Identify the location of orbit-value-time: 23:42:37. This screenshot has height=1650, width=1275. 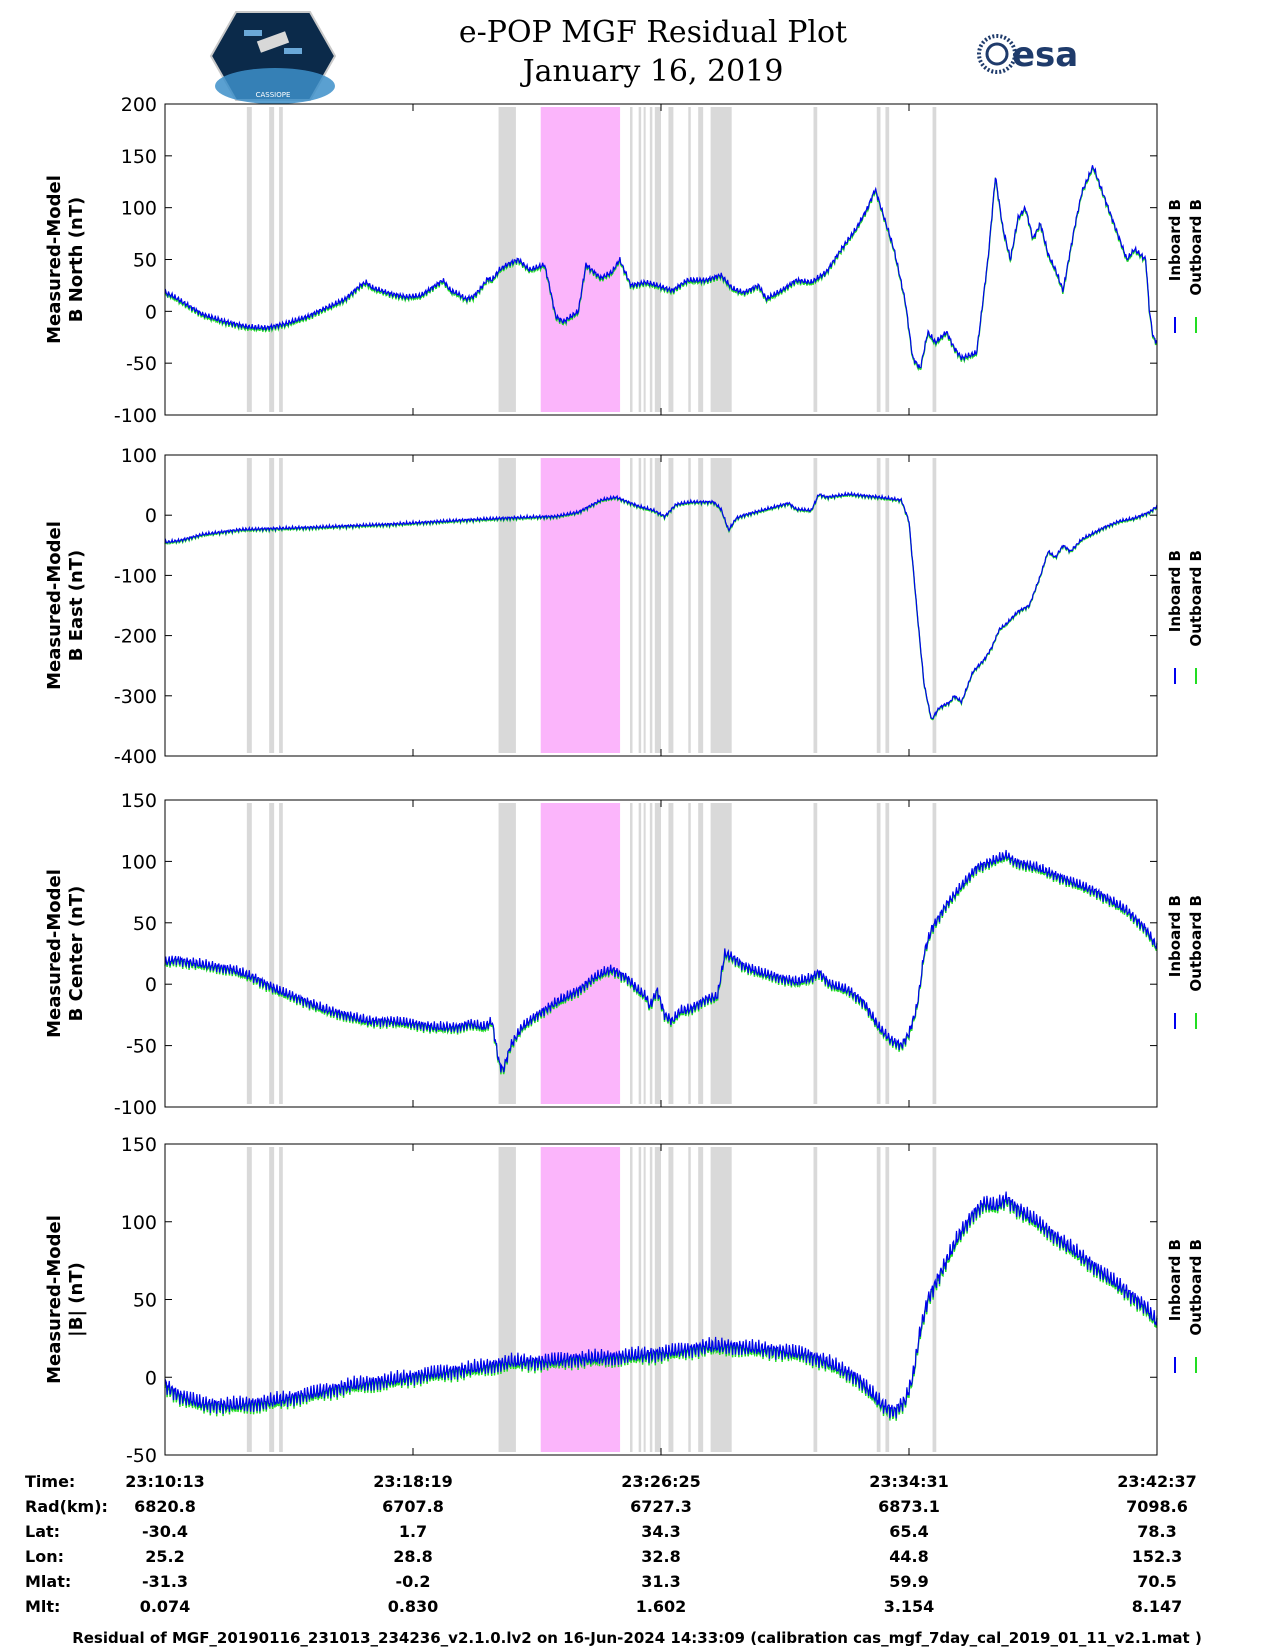
(1157, 1481).